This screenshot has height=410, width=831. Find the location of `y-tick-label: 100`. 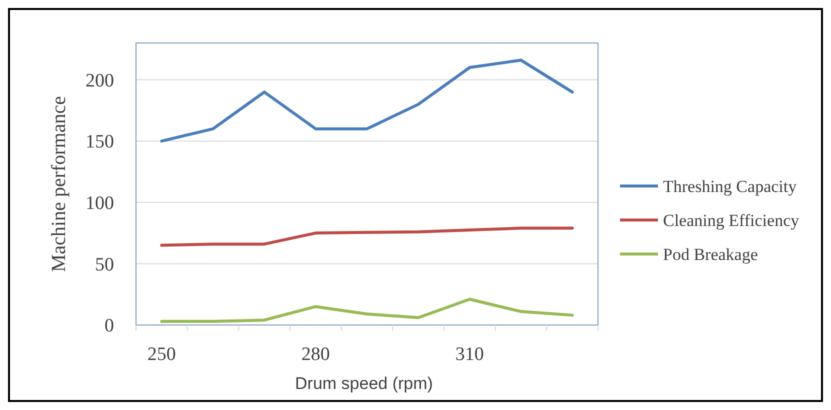

y-tick-label: 100 is located at coordinates (100, 203).